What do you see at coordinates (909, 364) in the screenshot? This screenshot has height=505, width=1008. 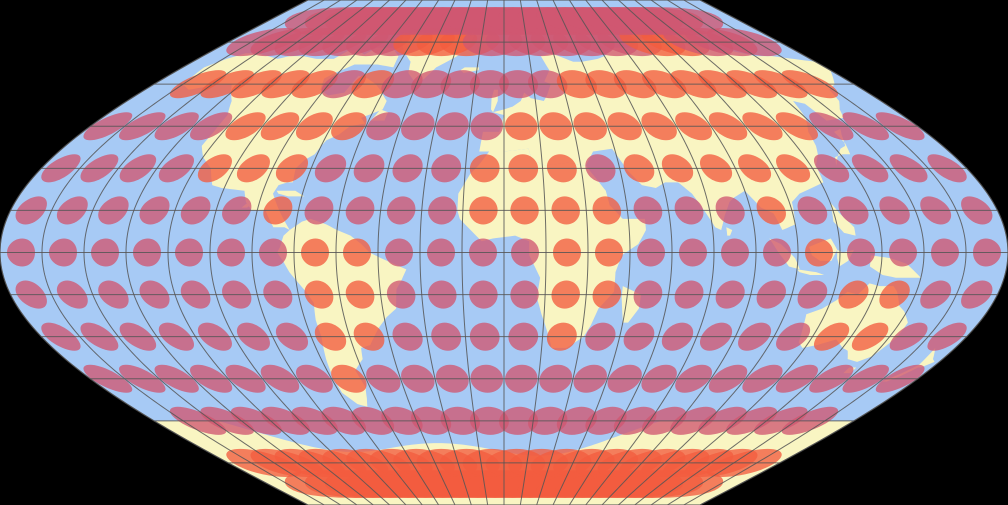 I see `landmass-new-zealand` at bounding box center [909, 364].